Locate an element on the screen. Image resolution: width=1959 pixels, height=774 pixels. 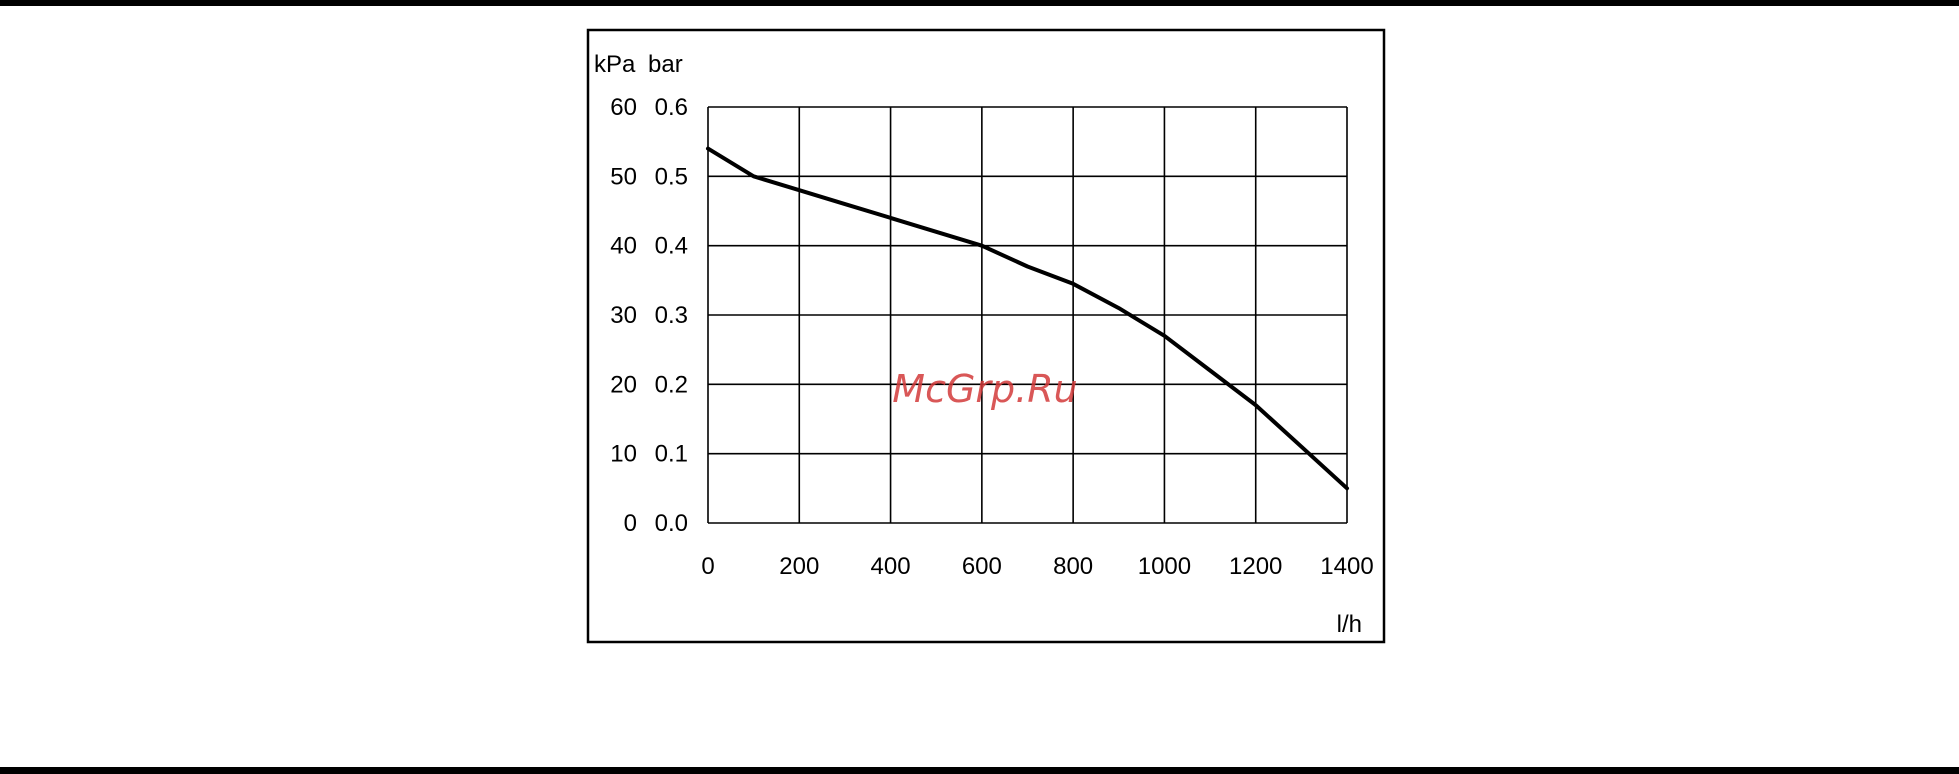
y-tick-label-kpa: 40 is located at coordinates (623, 246).